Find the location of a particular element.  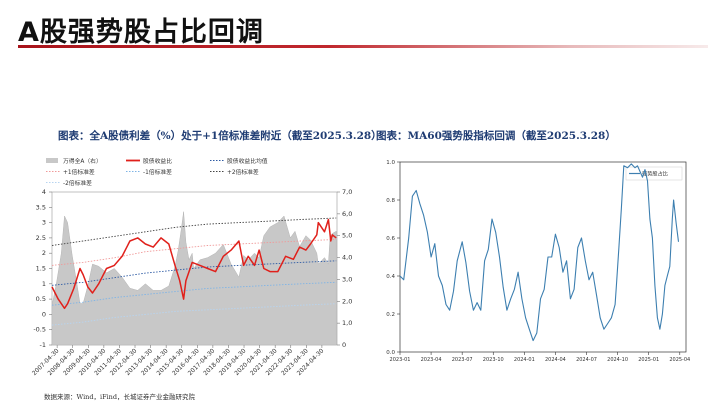

y-right-tick-label: 0 is located at coordinates (344, 345).